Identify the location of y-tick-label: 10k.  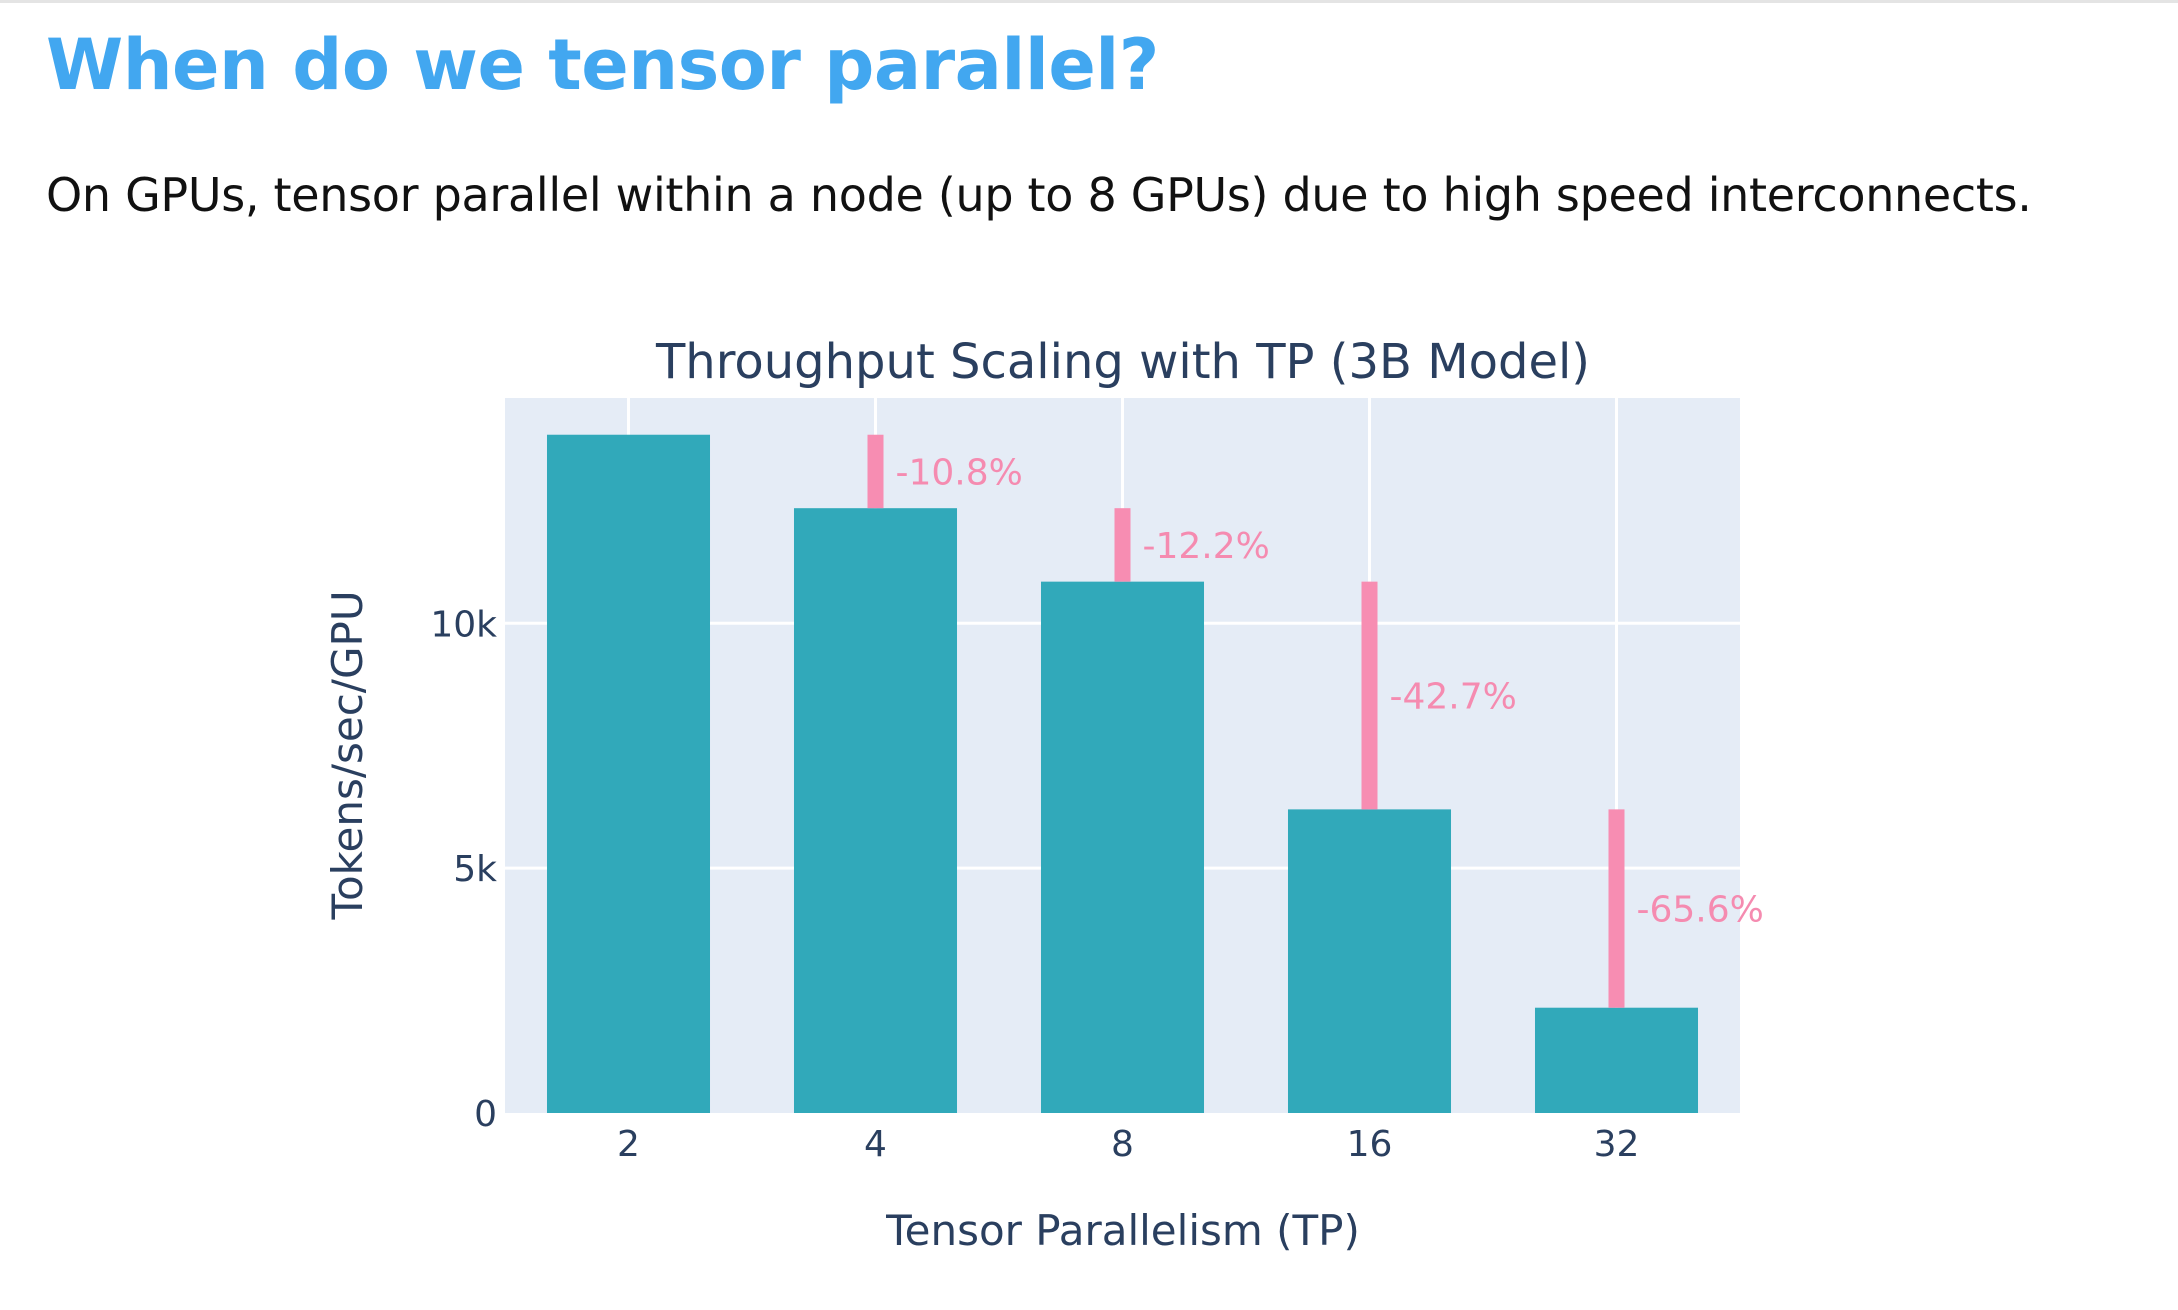
(463, 624).